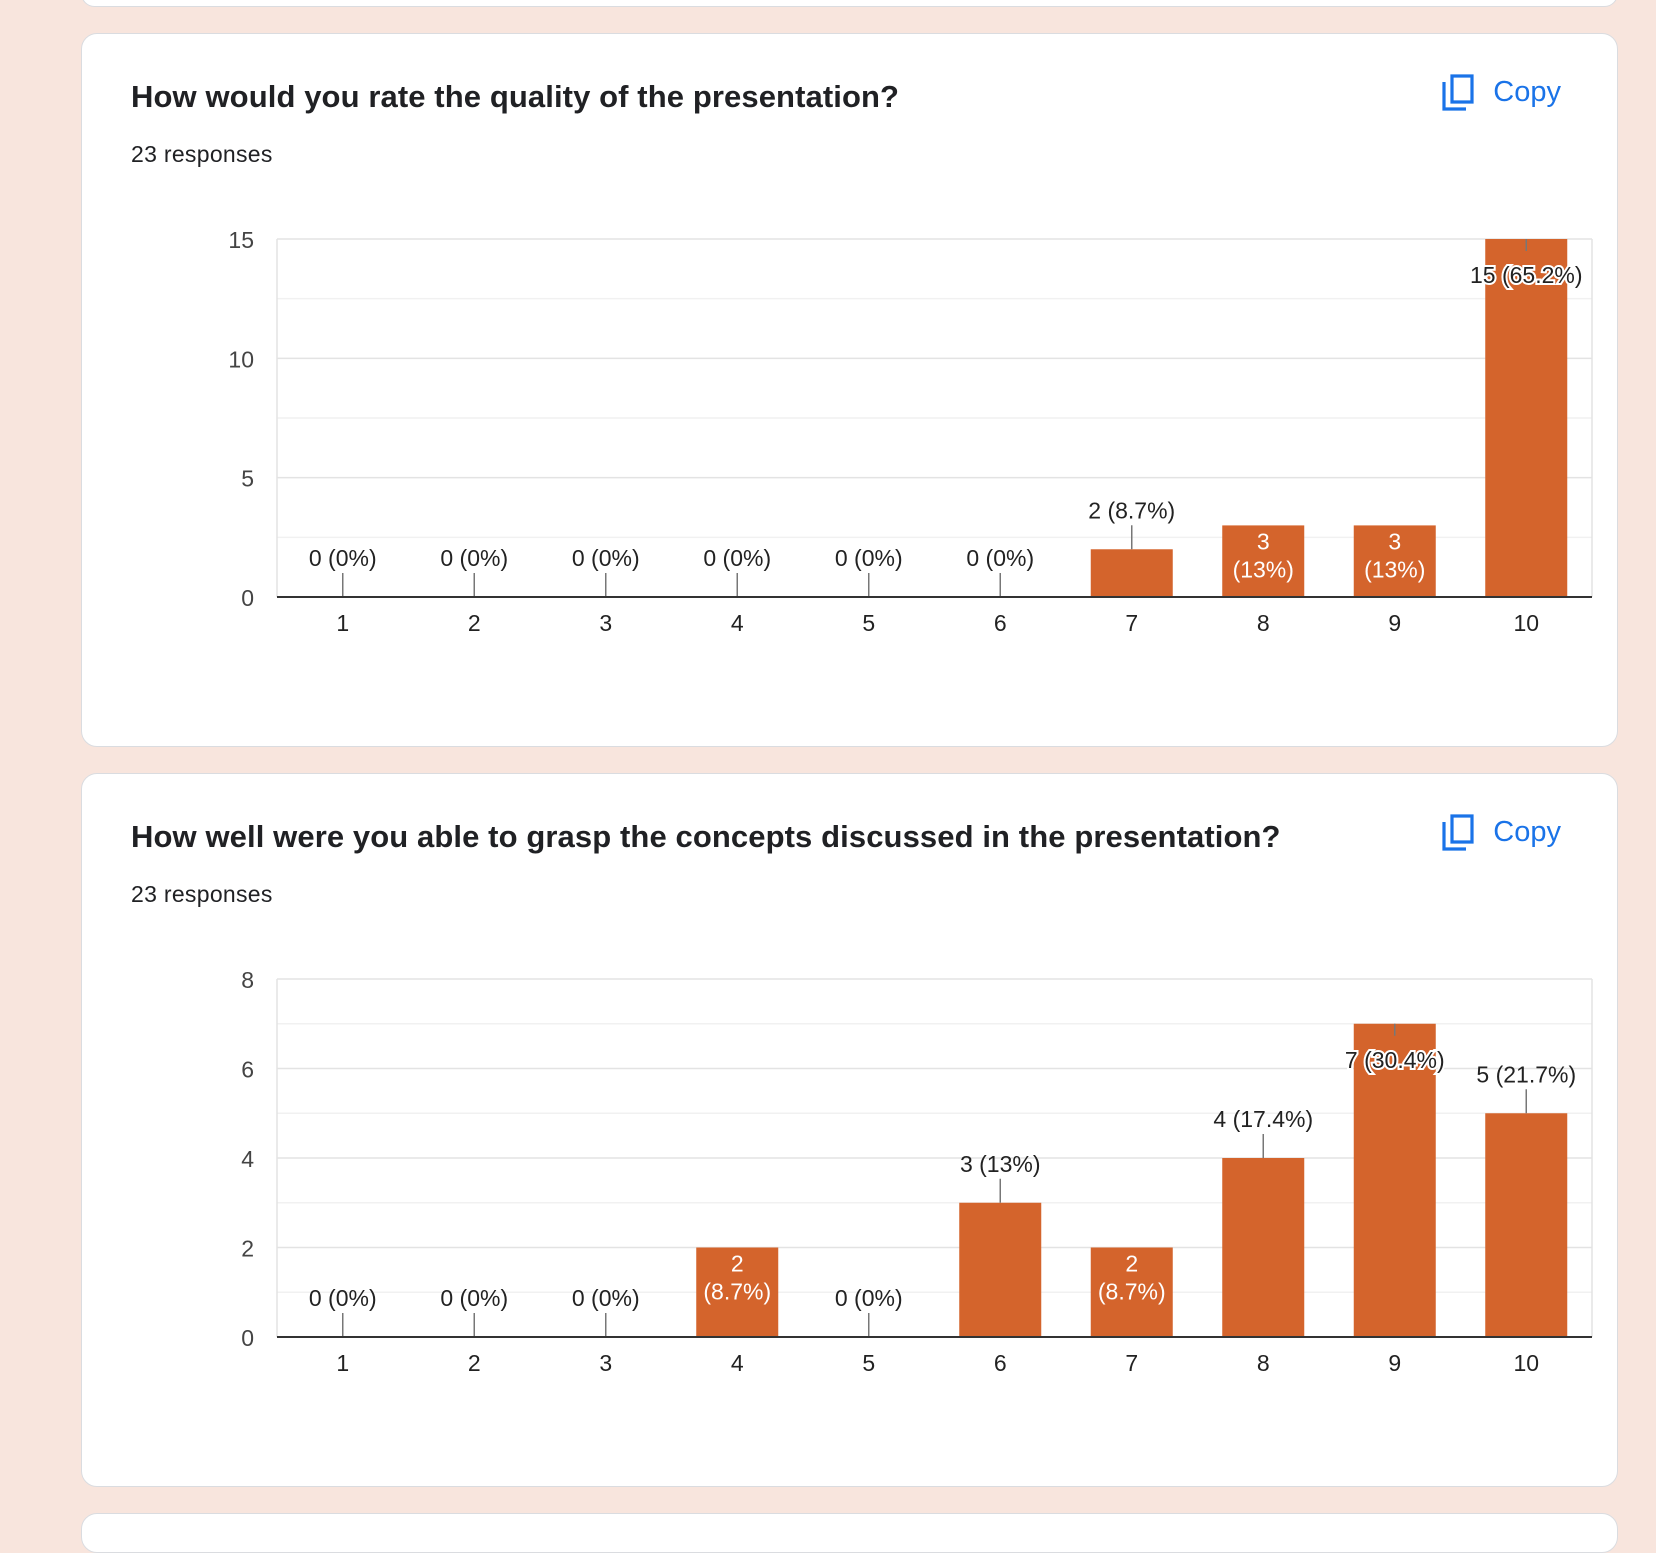  I want to click on y-tick-label: 6, so click(247, 1070).